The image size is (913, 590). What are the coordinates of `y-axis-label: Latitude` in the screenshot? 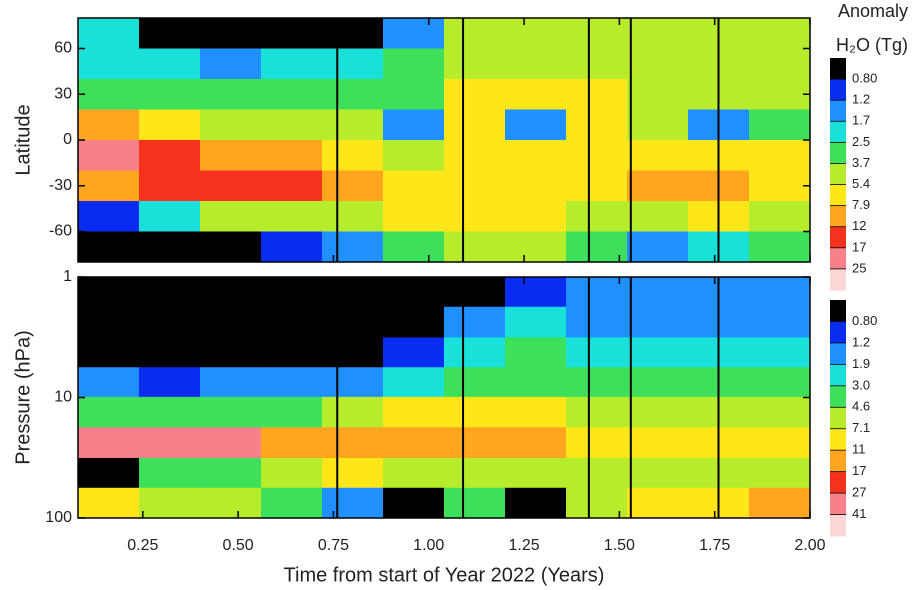 It's located at (23, 139).